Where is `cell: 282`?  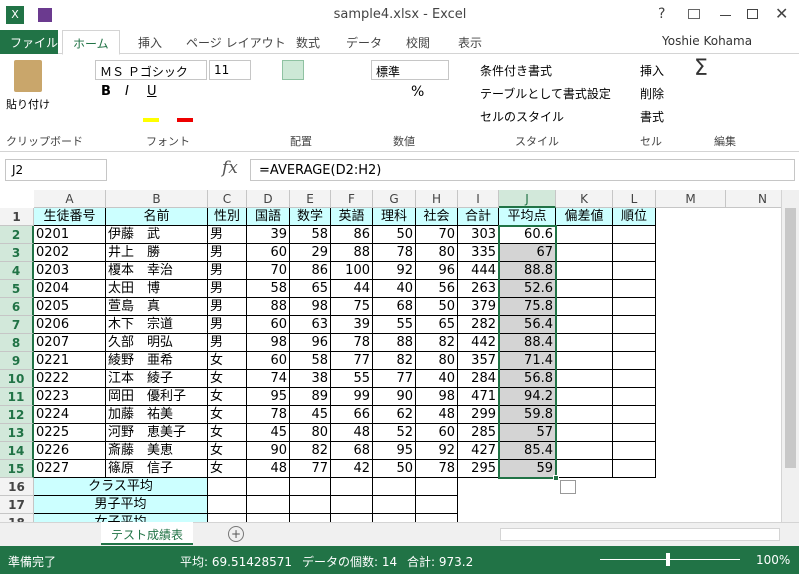 cell: 282 is located at coordinates (478, 325).